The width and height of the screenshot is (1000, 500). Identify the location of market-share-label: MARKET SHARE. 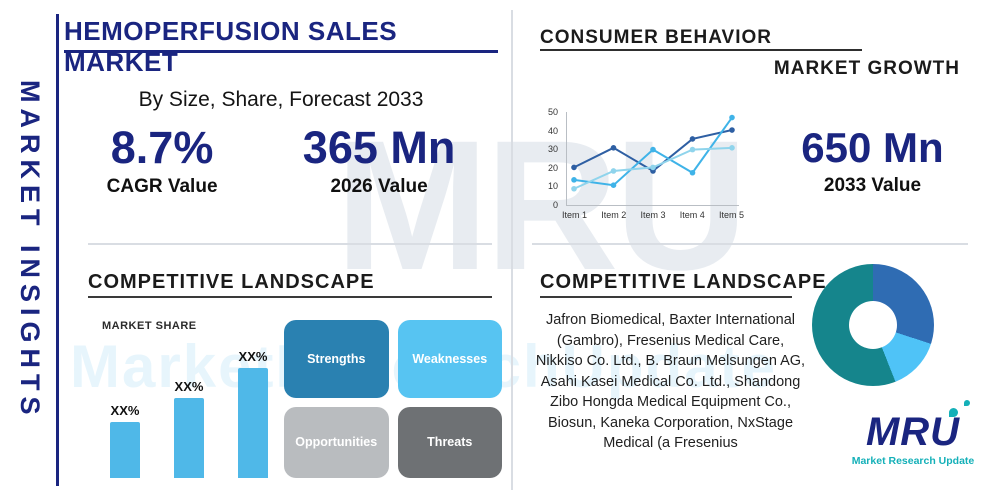
(149, 326).